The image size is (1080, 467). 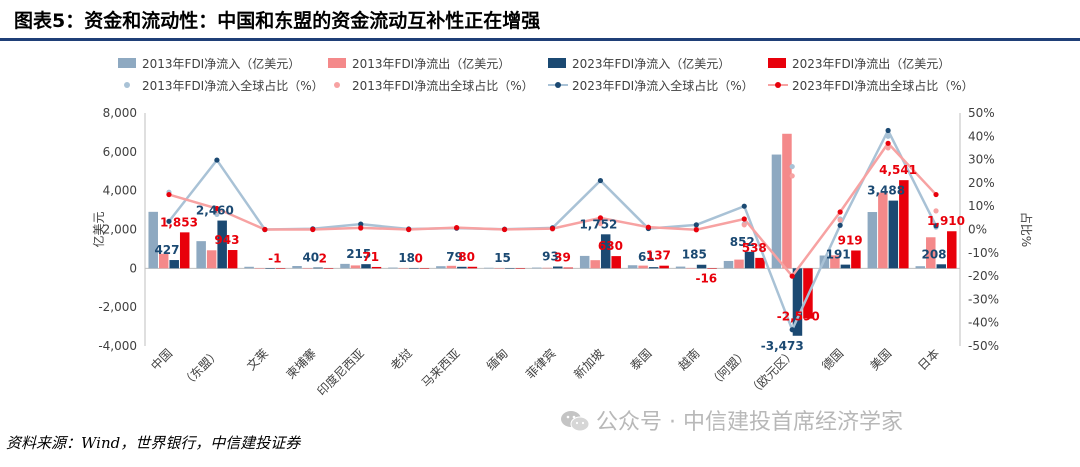 I want to click on data-label: 137, so click(x=658, y=256).